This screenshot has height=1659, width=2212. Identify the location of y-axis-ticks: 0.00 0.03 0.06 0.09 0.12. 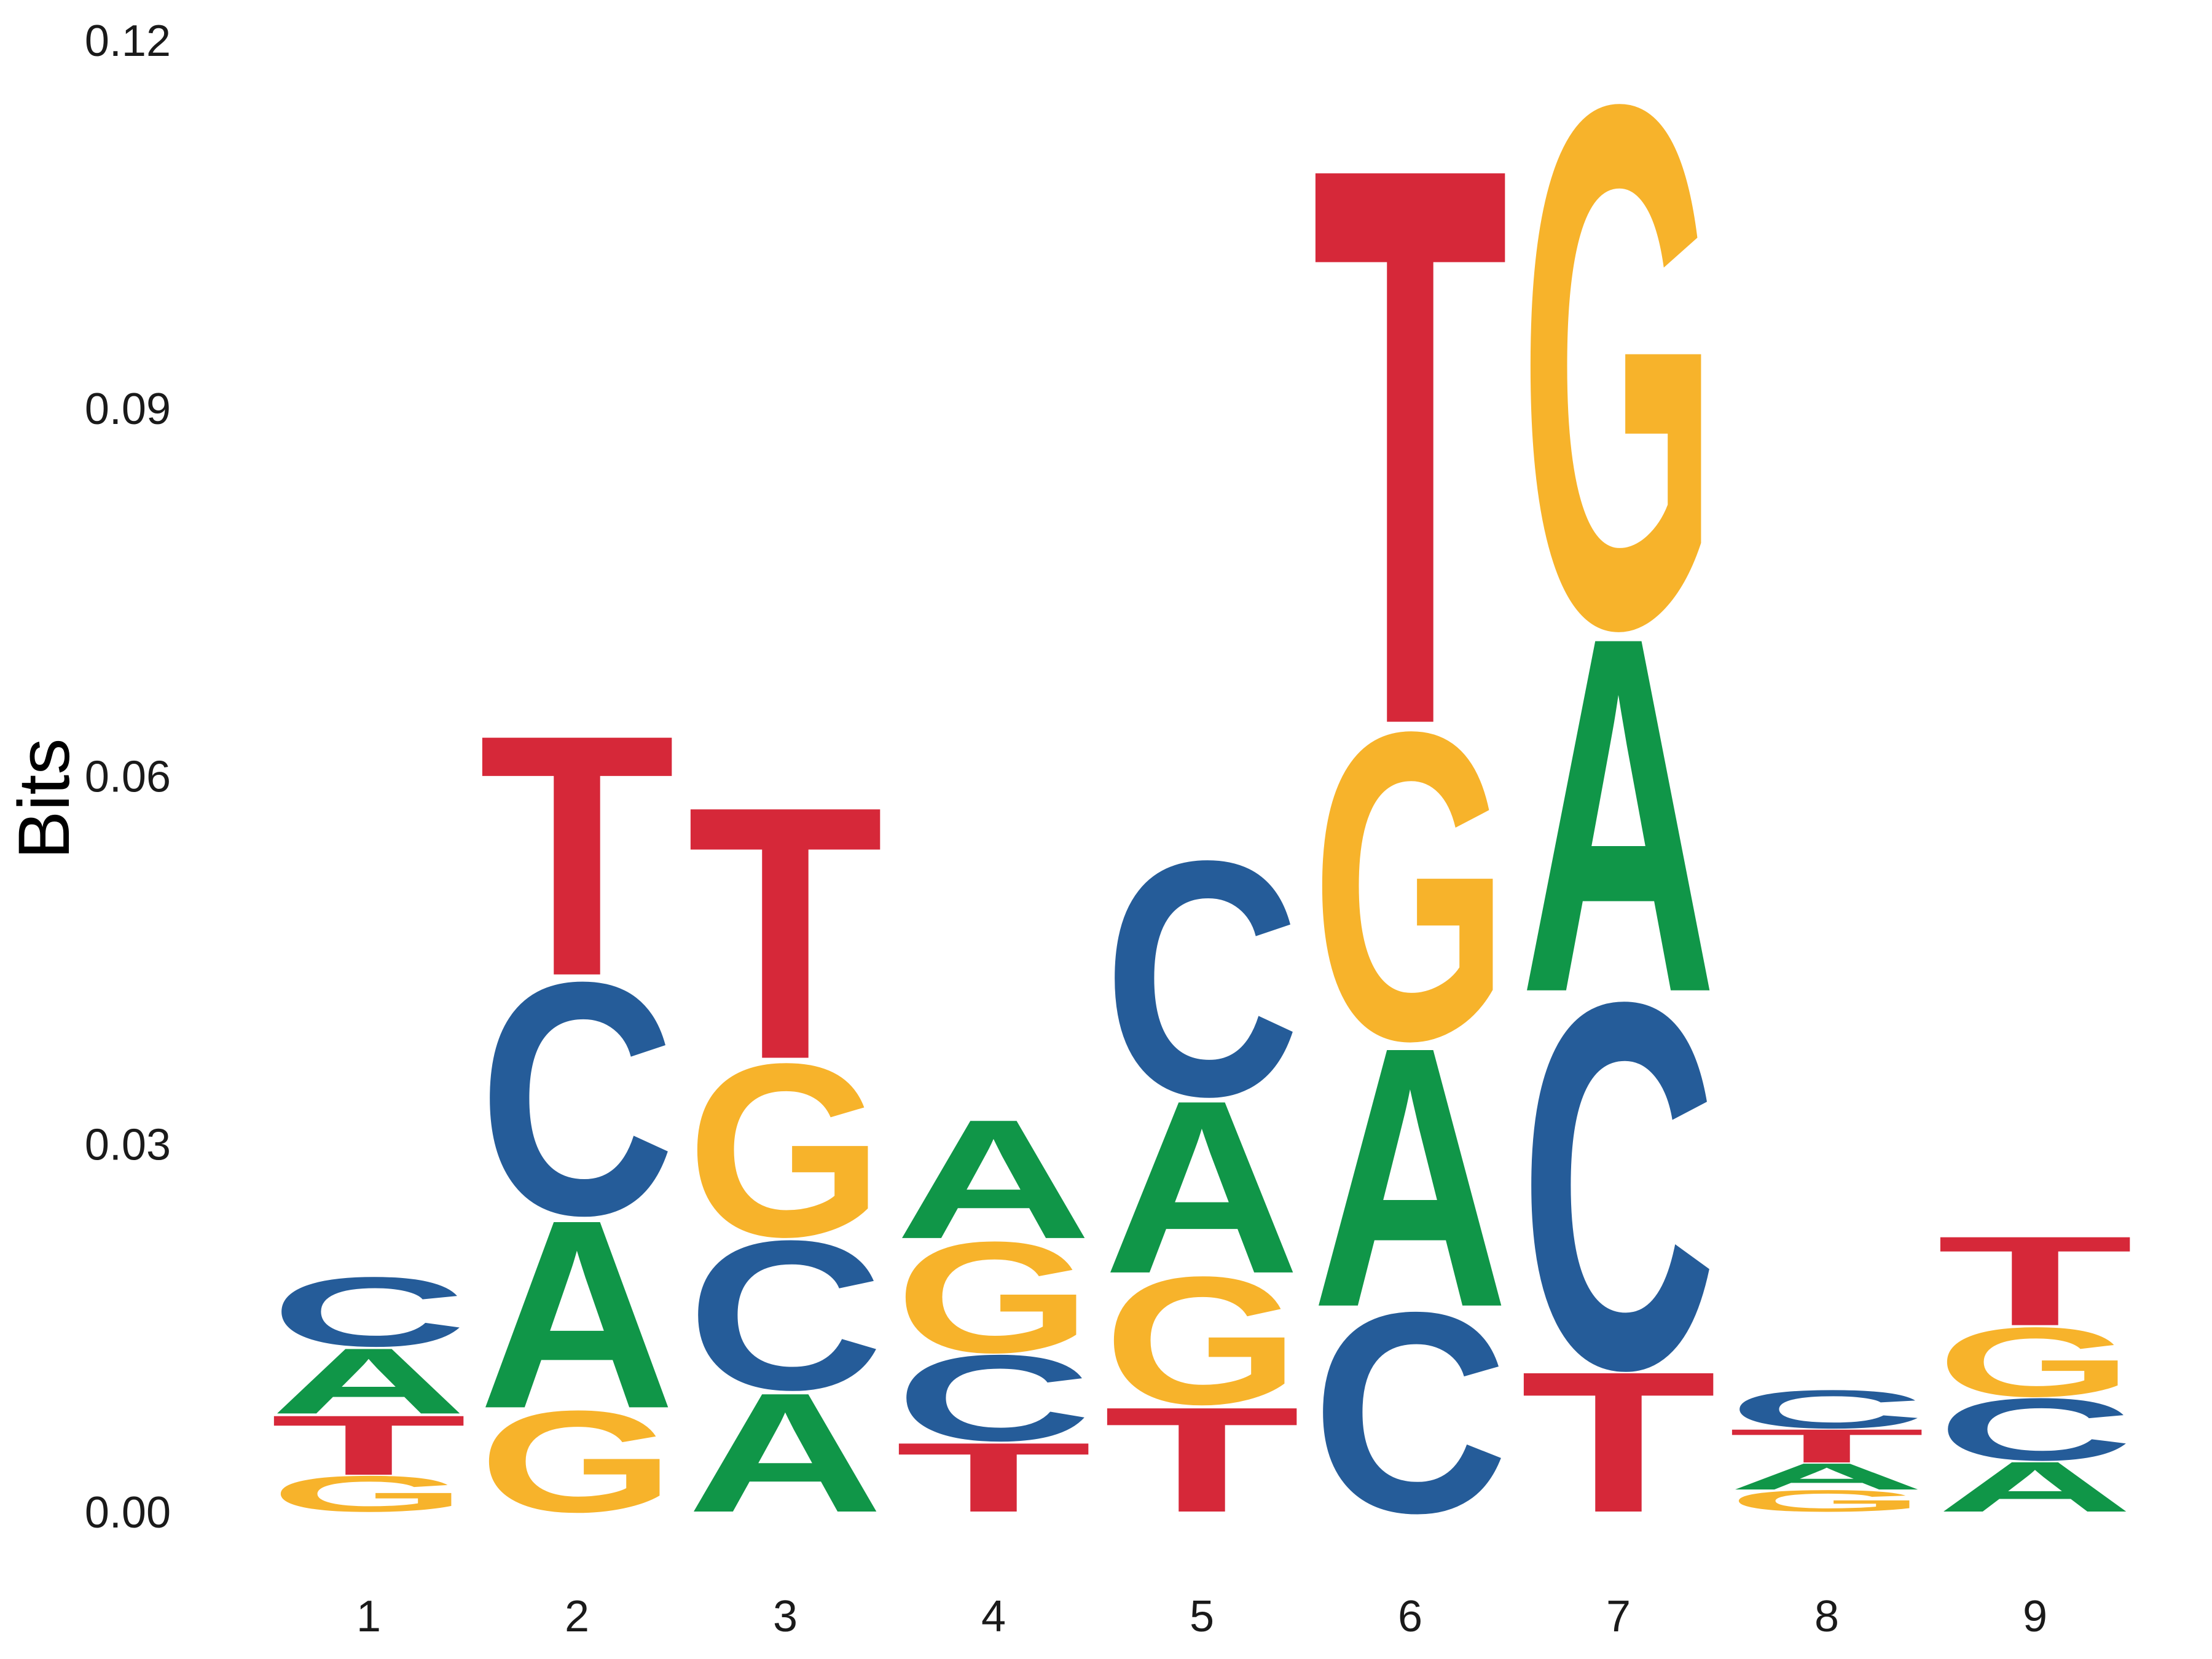
(128, 777).